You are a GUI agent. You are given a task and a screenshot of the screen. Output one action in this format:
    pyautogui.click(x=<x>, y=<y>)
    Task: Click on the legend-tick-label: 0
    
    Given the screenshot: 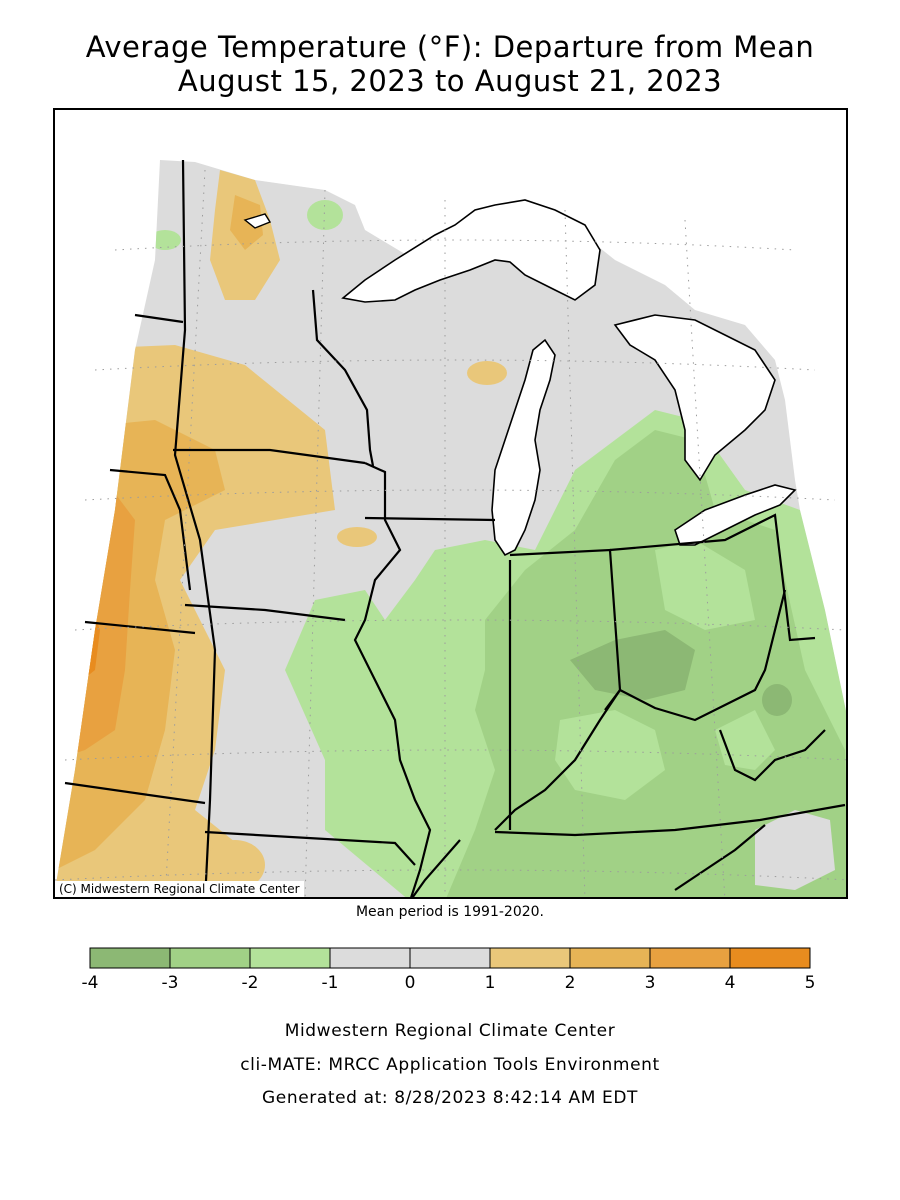 What is the action you would take?
    pyautogui.click(x=410, y=983)
    